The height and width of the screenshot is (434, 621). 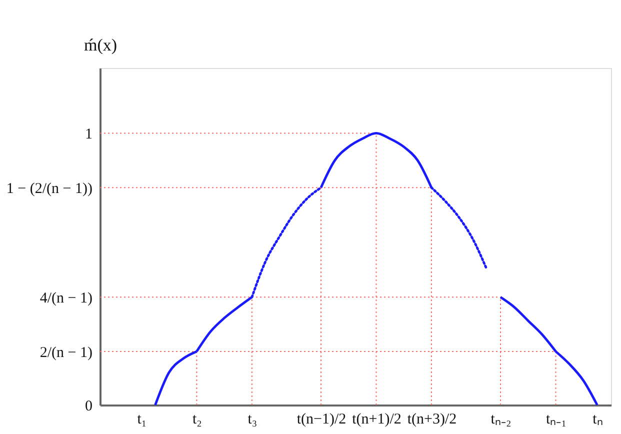 What do you see at coordinates (142, 420) in the screenshot?
I see `x-tick-label: t₁` at bounding box center [142, 420].